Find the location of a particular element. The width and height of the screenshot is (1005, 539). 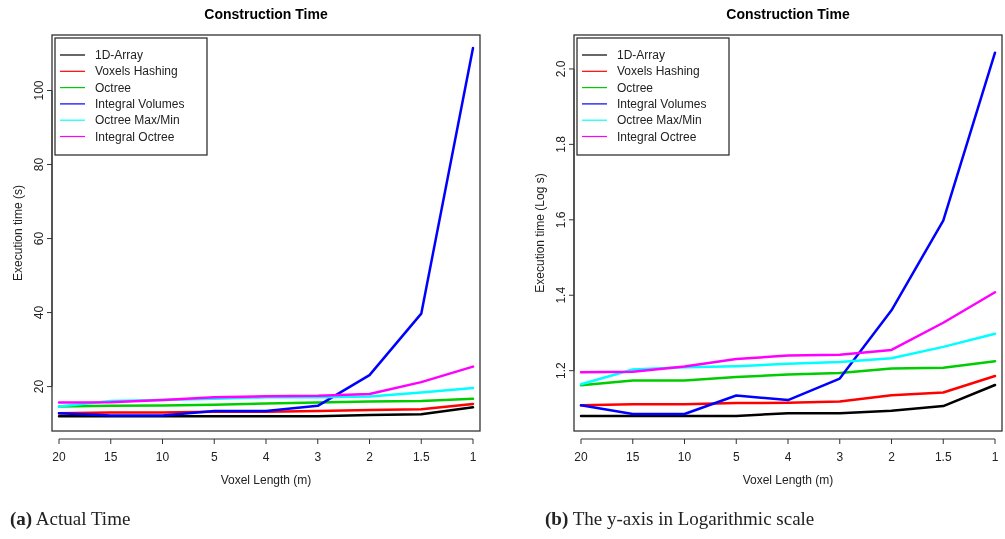

y-tick-label: 20 is located at coordinates (39, 386).